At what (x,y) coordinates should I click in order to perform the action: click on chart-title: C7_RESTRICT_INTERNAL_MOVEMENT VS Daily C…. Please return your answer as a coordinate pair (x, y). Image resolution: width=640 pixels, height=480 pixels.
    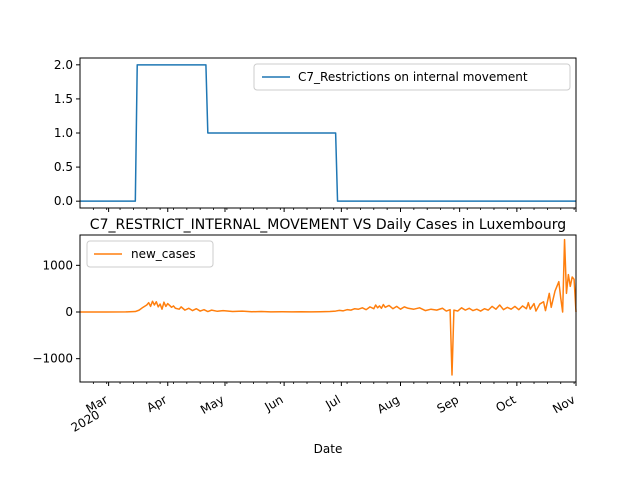
    Looking at the image, I should click on (328, 225).